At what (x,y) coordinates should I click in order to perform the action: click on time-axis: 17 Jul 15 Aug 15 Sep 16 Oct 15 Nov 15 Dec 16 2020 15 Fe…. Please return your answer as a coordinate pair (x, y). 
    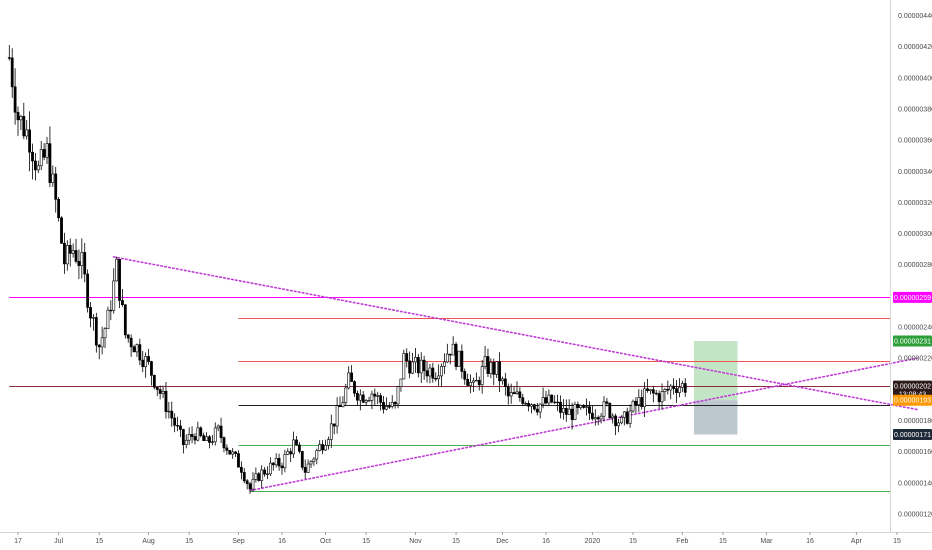
    Looking at the image, I should click on (457, 538).